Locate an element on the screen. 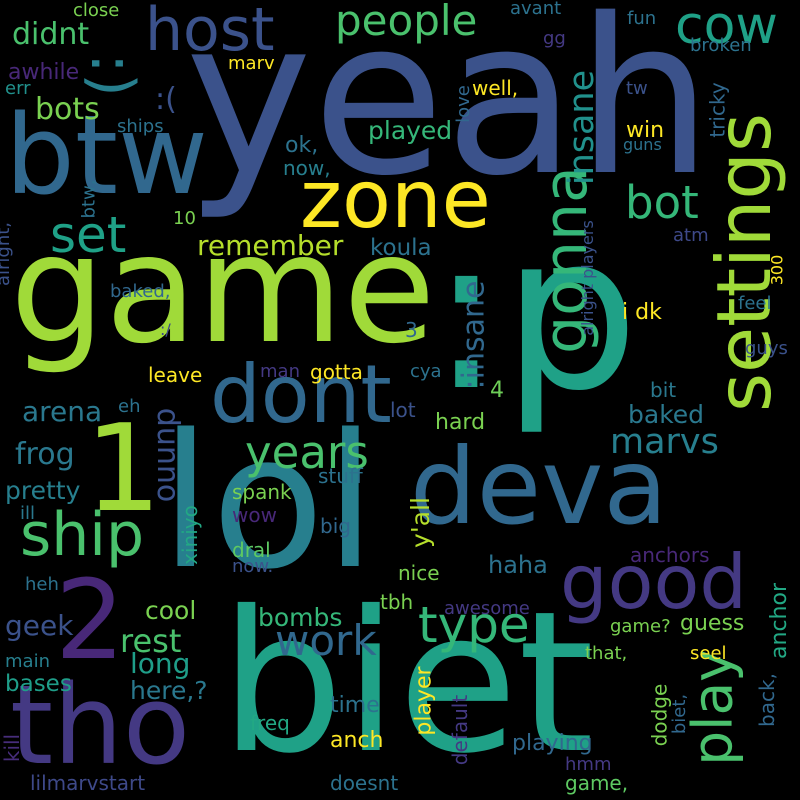  word-btw: btw is located at coordinates (106, 155).